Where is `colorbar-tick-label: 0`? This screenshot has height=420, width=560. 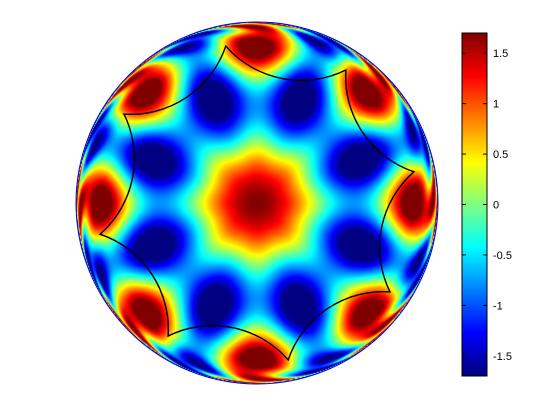 colorbar-tick-label: 0 is located at coordinates (496, 206).